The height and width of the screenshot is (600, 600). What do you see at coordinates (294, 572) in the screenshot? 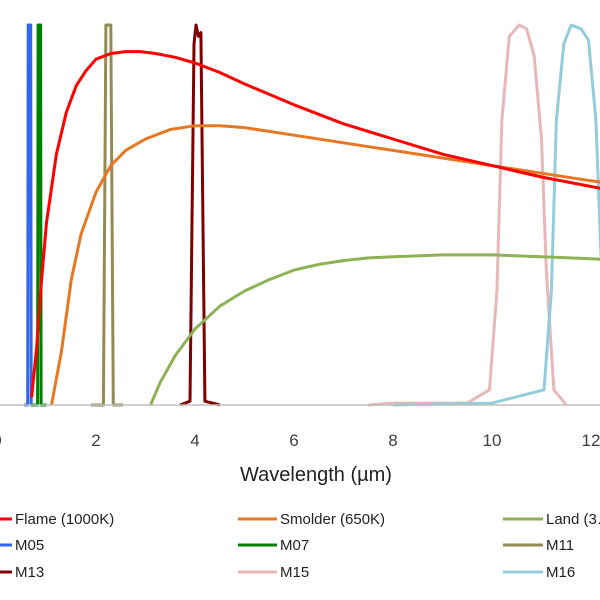
I see `legend-label: M15` at bounding box center [294, 572].